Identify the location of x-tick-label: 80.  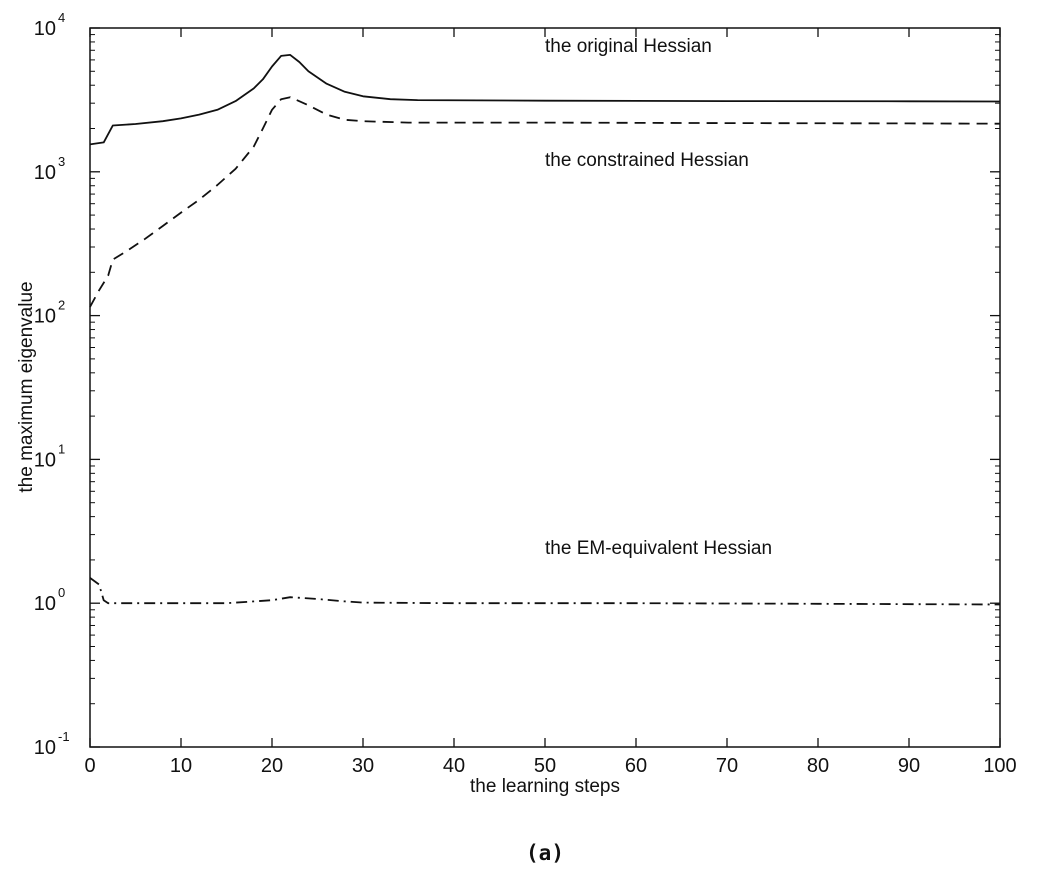
(818, 766).